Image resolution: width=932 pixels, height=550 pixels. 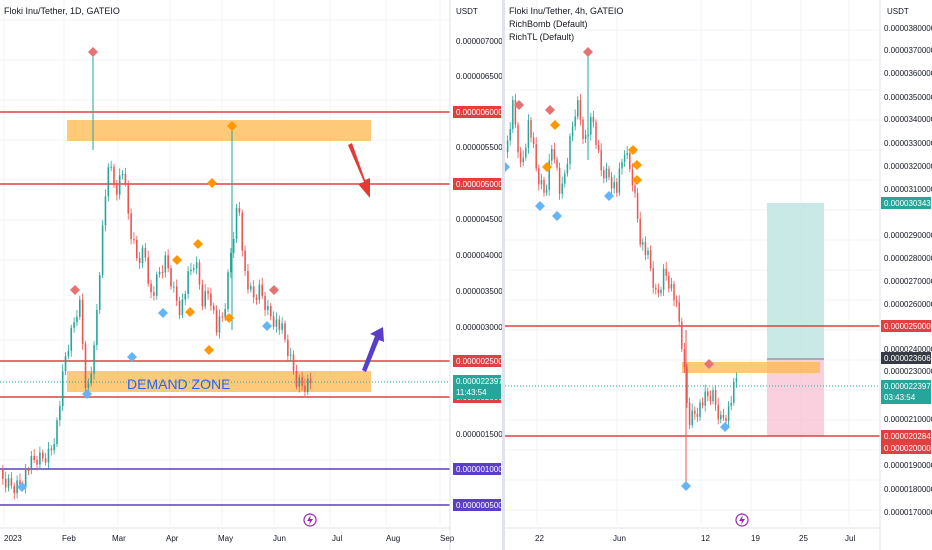 What do you see at coordinates (479, 381) in the screenshot?
I see `current-price-value: 0.0000223975` at bounding box center [479, 381].